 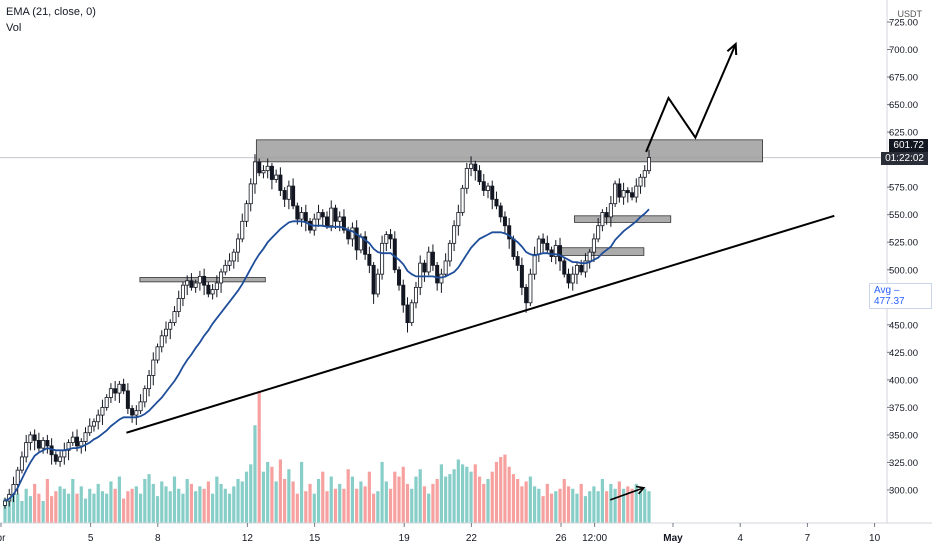 I want to click on x-tick-label: 12:00, so click(x=594, y=538).